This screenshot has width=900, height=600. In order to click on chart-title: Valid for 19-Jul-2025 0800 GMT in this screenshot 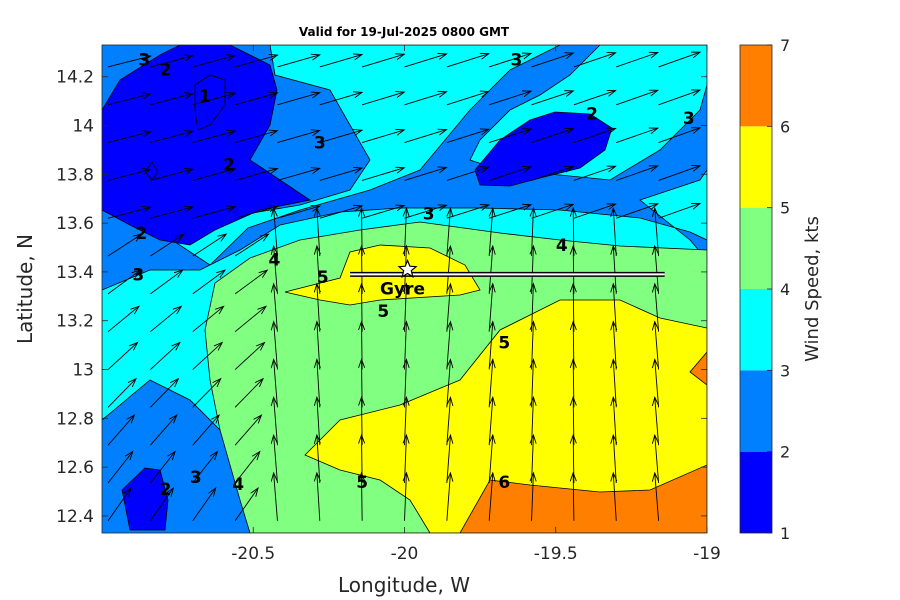, I will do `click(404, 32)`.